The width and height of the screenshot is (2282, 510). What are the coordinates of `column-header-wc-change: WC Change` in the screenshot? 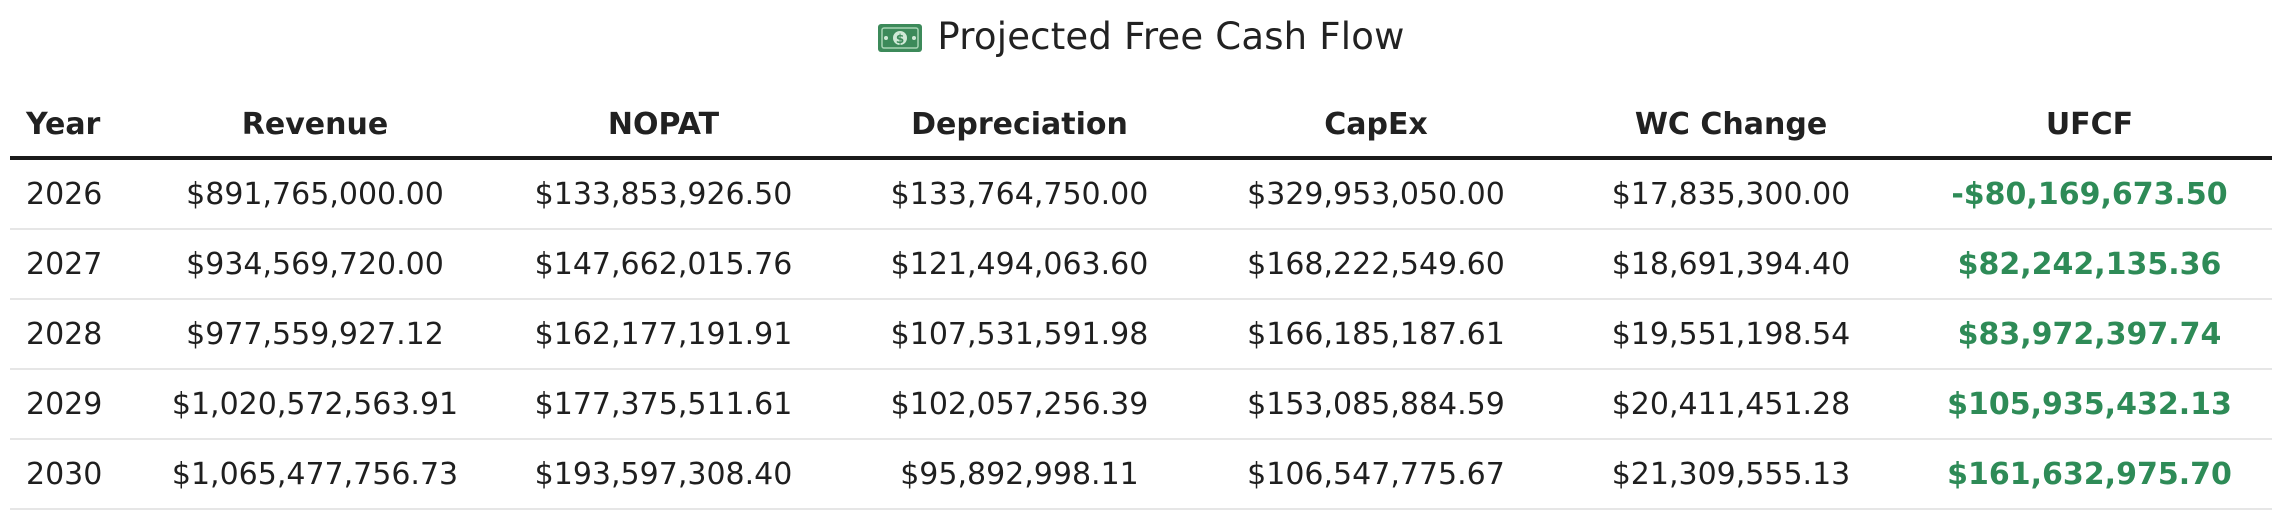 It's located at (1731, 126).